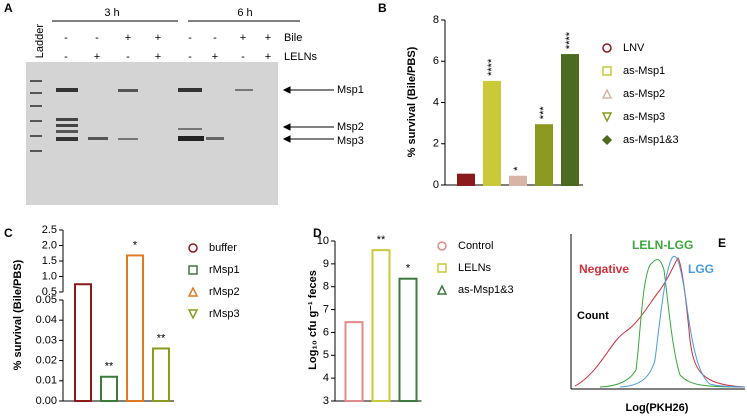 The height and width of the screenshot is (417, 747). I want to click on panel-label: B, so click(382, 8).